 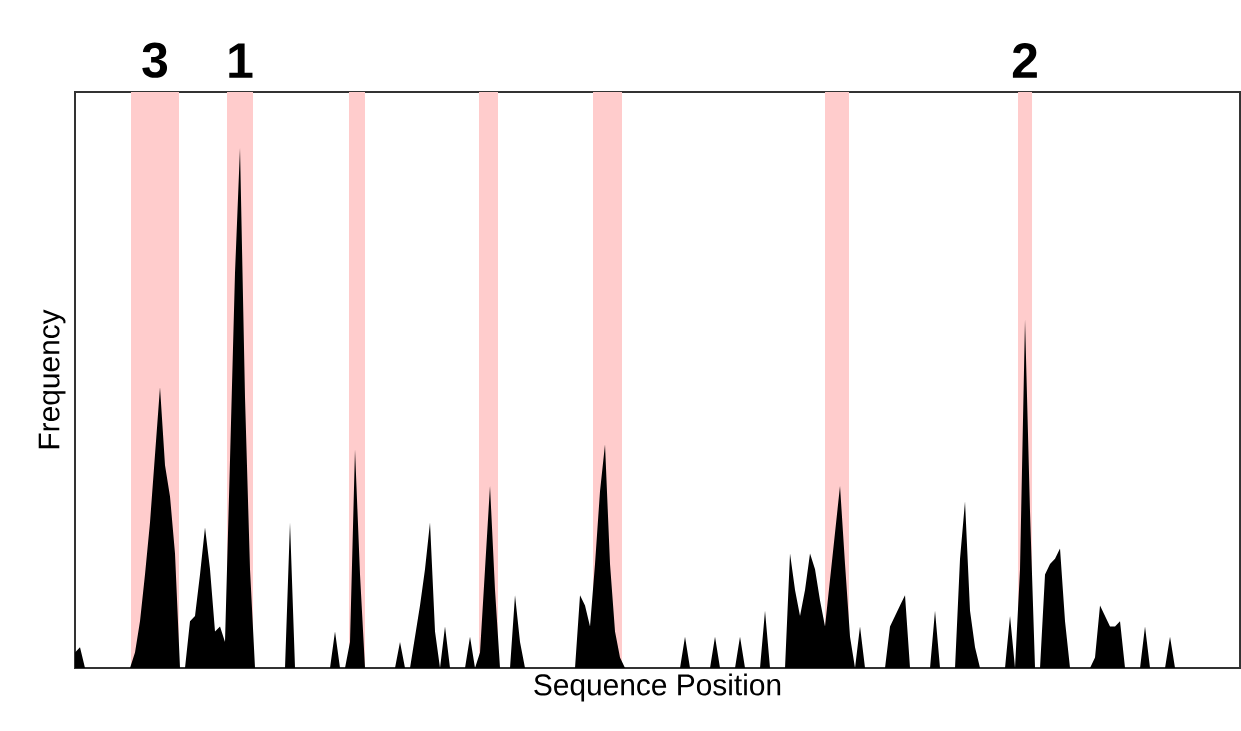 What do you see at coordinates (52, 379) in the screenshot?
I see `y-axis-title: Frequency` at bounding box center [52, 379].